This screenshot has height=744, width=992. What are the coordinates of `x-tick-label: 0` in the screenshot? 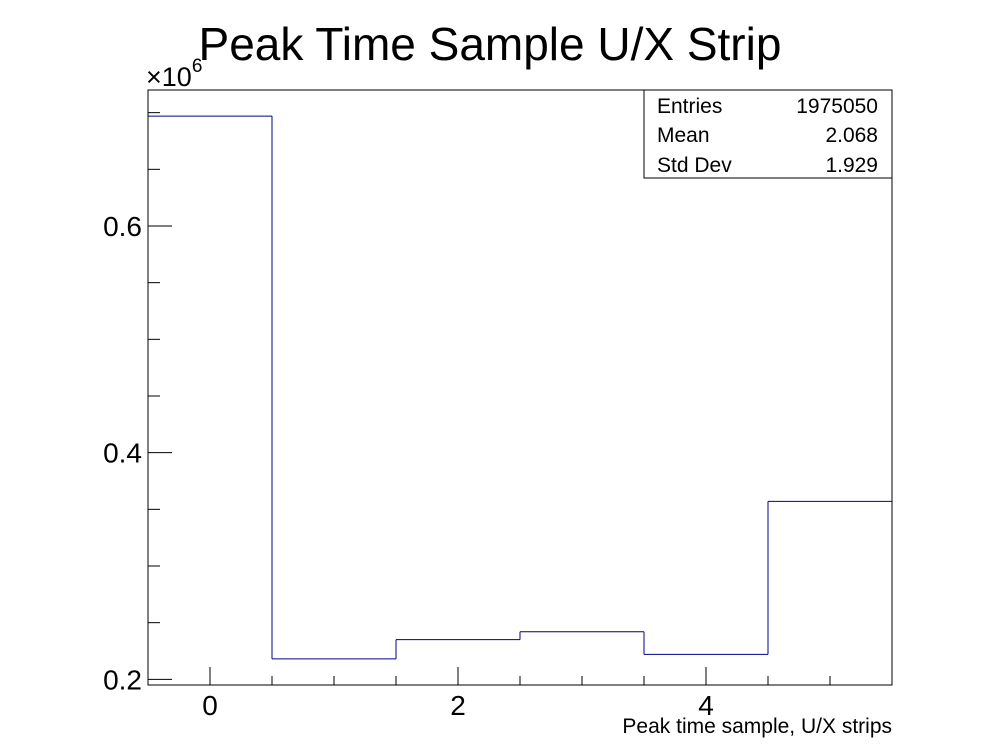 It's located at (210, 705).